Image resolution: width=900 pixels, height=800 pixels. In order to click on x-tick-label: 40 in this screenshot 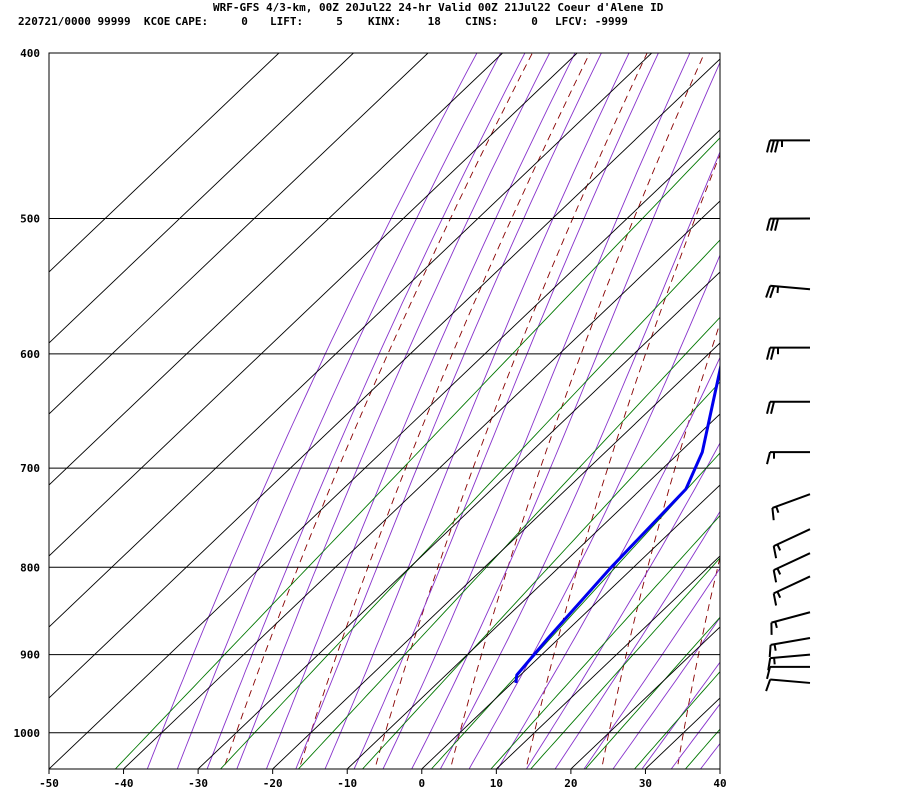, I will do `click(719, 783)`.